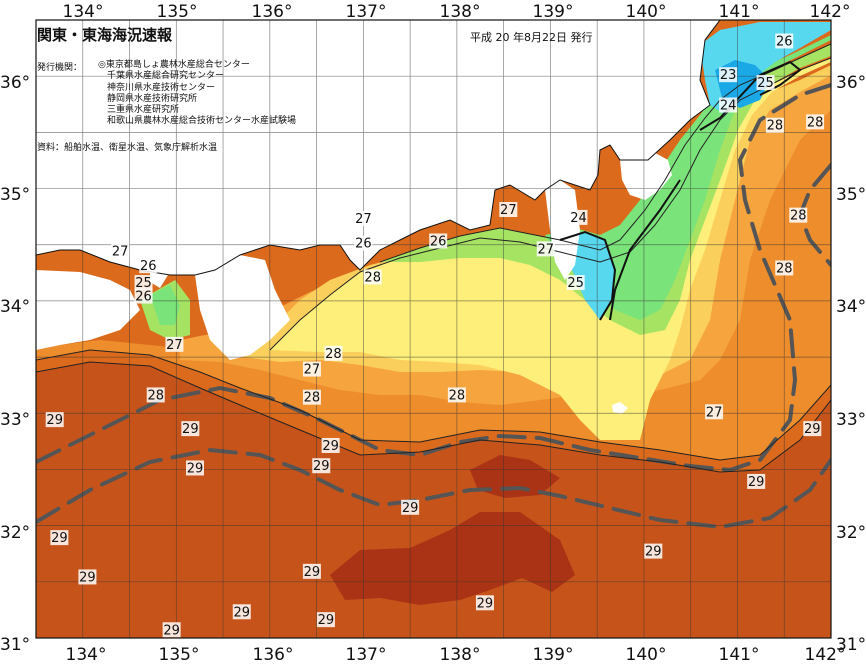  Describe the element at coordinates (15, 83) in the screenshot. I see `lat-label-left: 36°` at that location.